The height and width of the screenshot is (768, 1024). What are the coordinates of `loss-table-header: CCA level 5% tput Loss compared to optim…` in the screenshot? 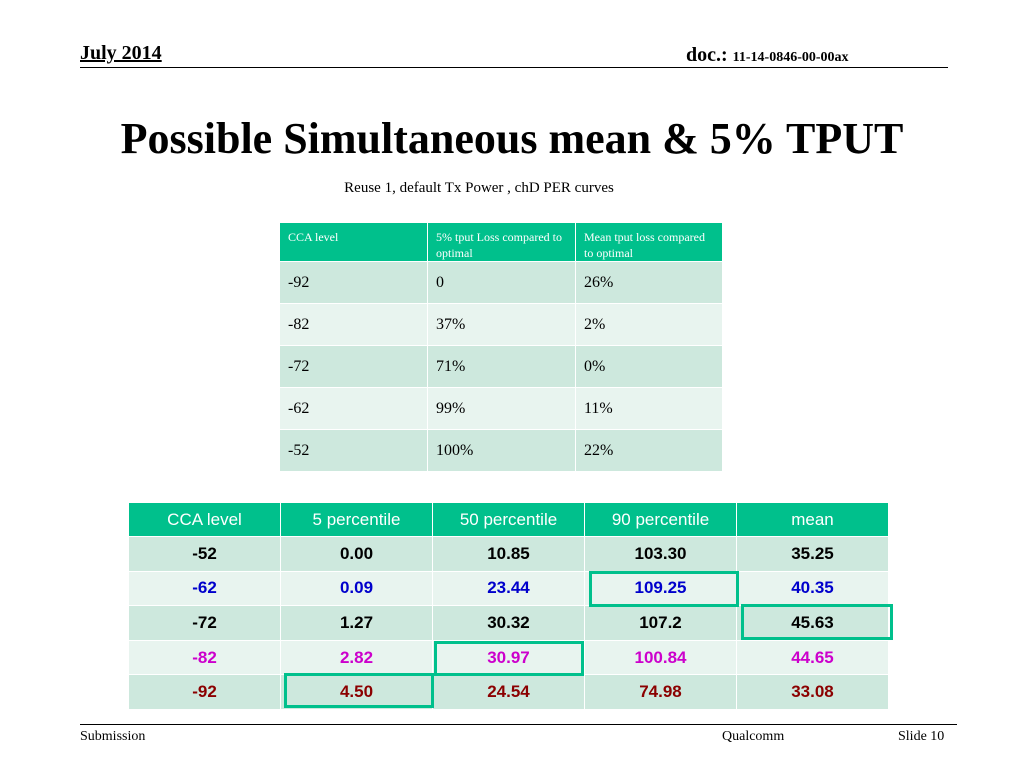 It's located at (501, 242).